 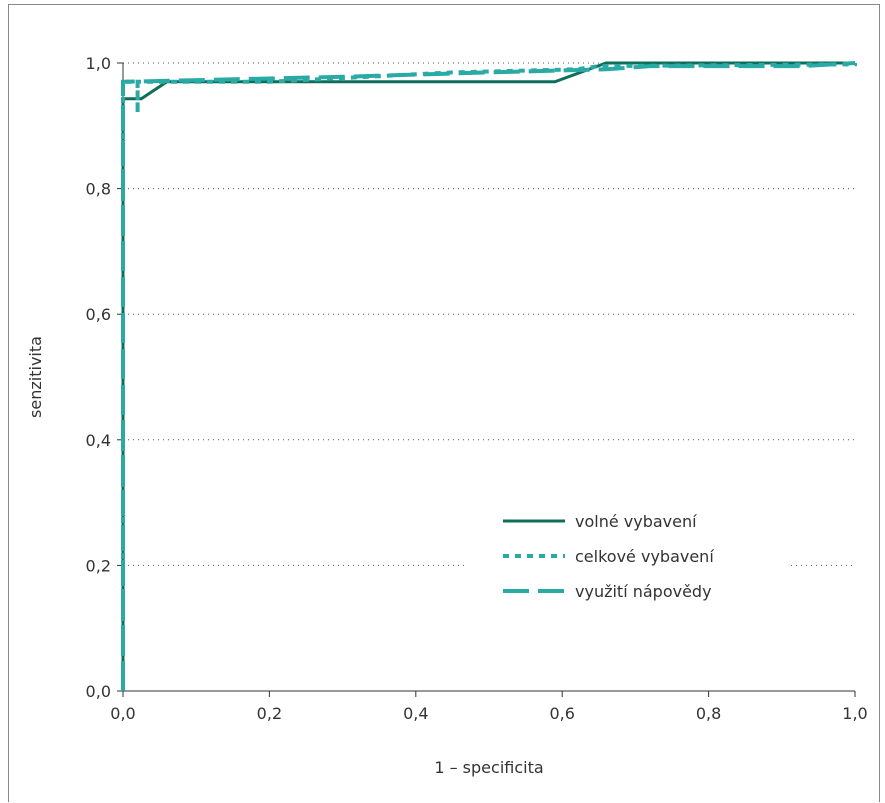 What do you see at coordinates (35, 377) in the screenshot?
I see `y-axis-title: senzitivita` at bounding box center [35, 377].